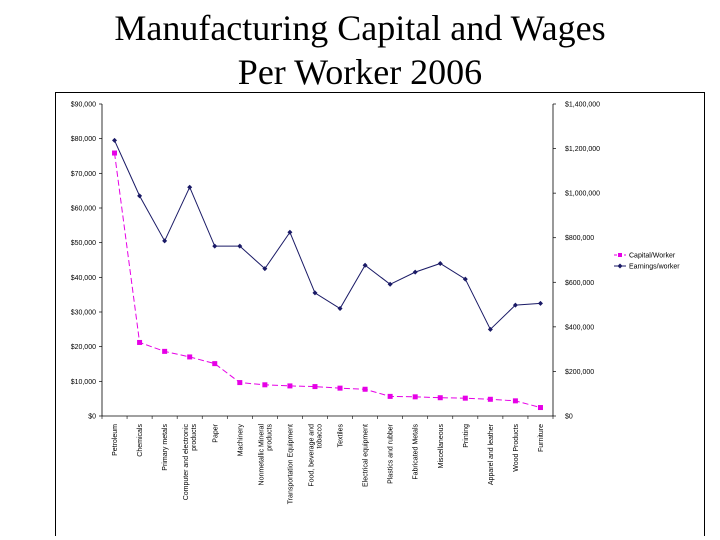  What do you see at coordinates (416, 452) in the screenshot?
I see `category-label: Fabricated Metals` at bounding box center [416, 452].